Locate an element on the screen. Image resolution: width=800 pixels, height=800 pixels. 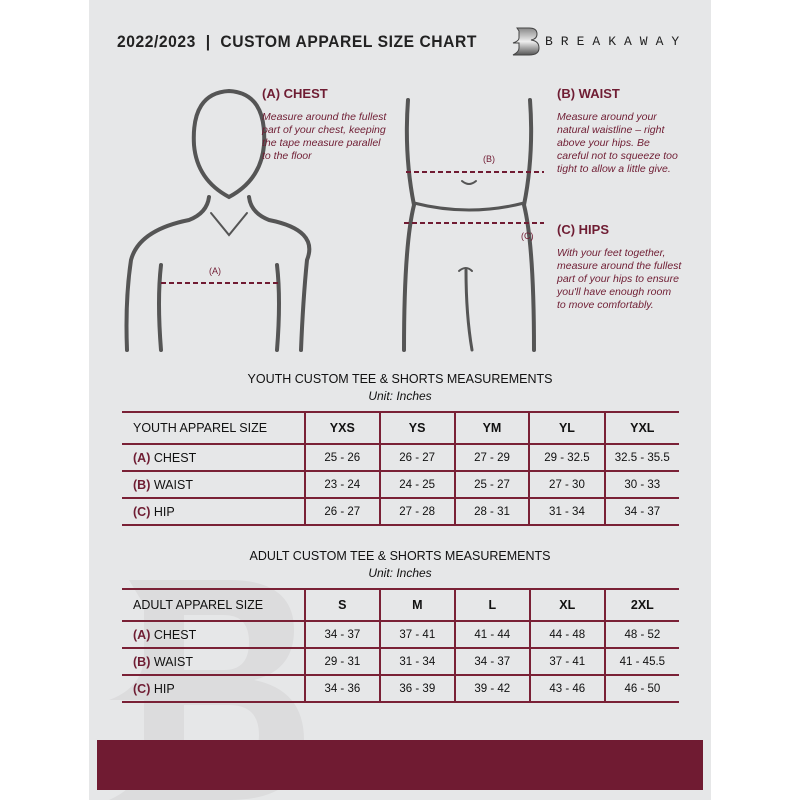
table-header-row: YOUTH APPAREL SIZE YXS YS YM YL YXL is located at coordinates (400, 428).